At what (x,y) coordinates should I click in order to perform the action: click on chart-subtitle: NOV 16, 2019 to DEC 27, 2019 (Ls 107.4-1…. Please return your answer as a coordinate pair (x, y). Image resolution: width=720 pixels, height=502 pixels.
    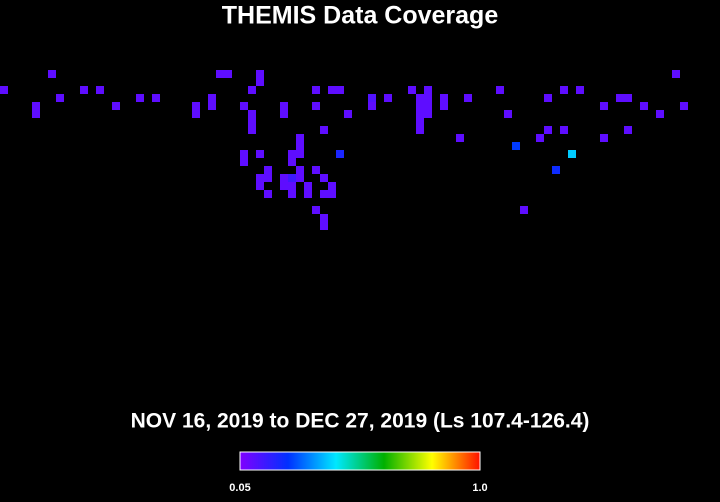
    Looking at the image, I should click on (360, 421).